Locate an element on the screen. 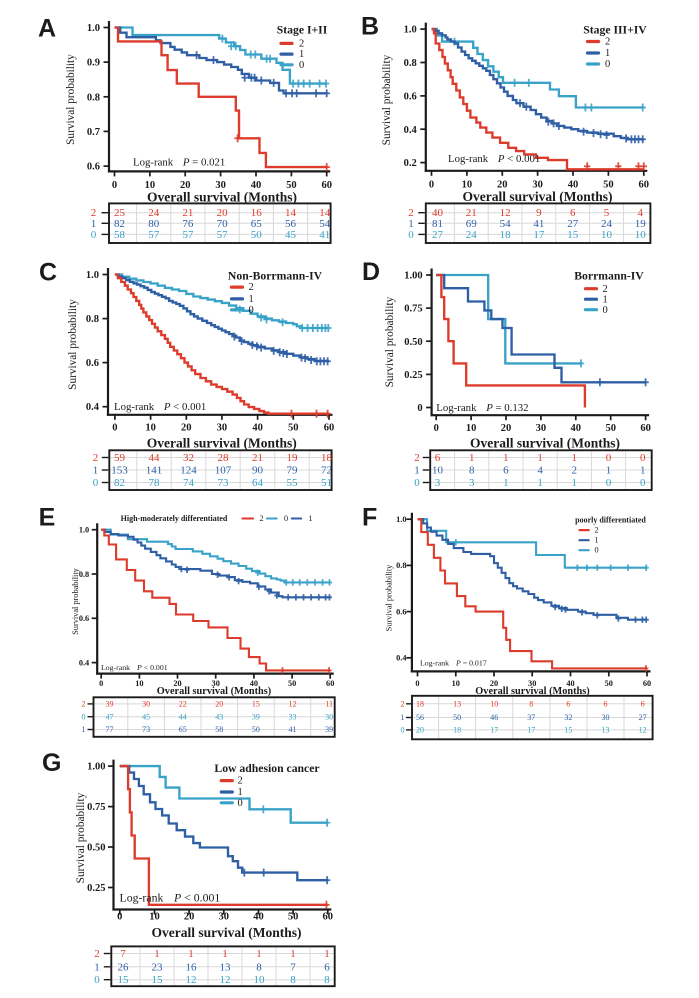 The width and height of the screenshot is (699, 998). svg-text: 41 is located at coordinates (538, 224).